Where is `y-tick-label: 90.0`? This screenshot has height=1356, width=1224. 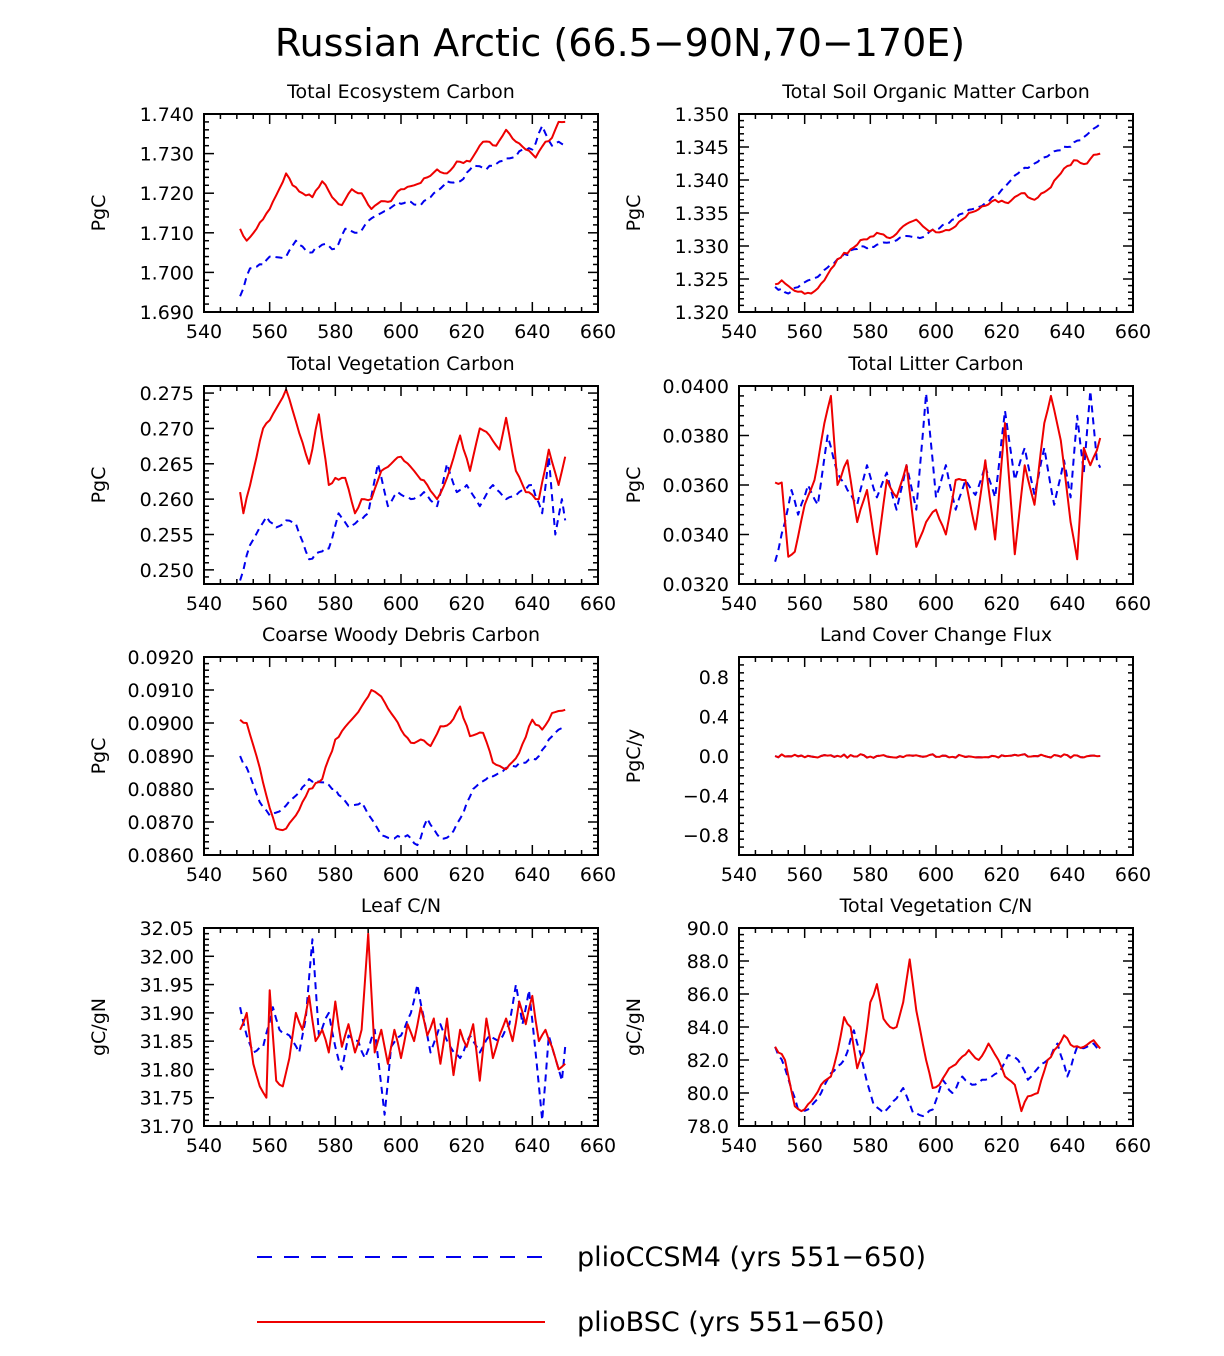
y-tick-label: 90.0 is located at coordinates (708, 929).